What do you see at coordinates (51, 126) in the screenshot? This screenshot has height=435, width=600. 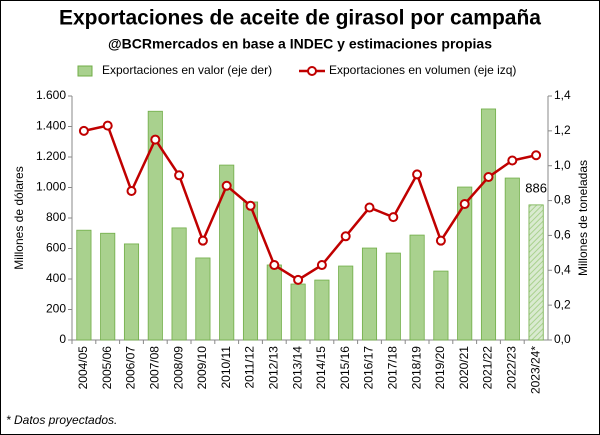 I see `y-tick-label: 1.400` at bounding box center [51, 126].